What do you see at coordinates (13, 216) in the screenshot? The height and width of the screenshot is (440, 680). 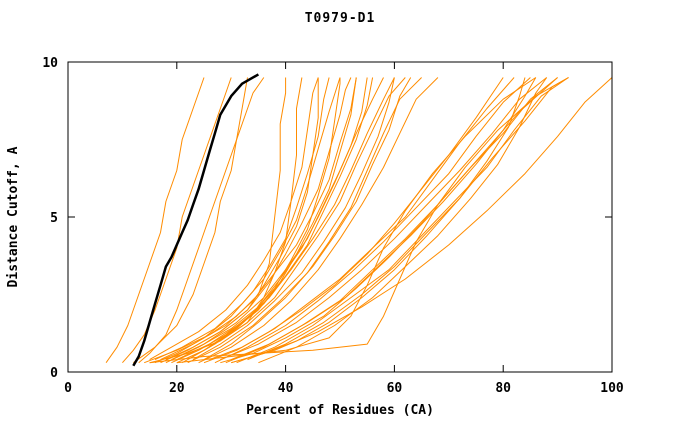 I see `y-axis-label: Distance Cutoff, A` at bounding box center [13, 216].